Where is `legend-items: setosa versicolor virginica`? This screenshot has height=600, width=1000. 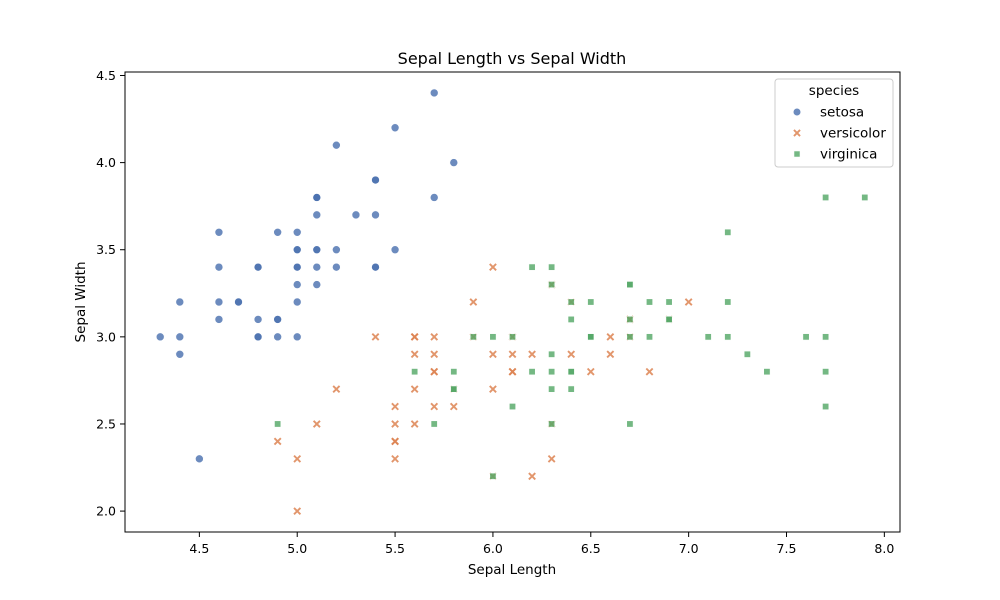
legend-items: setosa versicolor virginica is located at coordinates (839, 134).